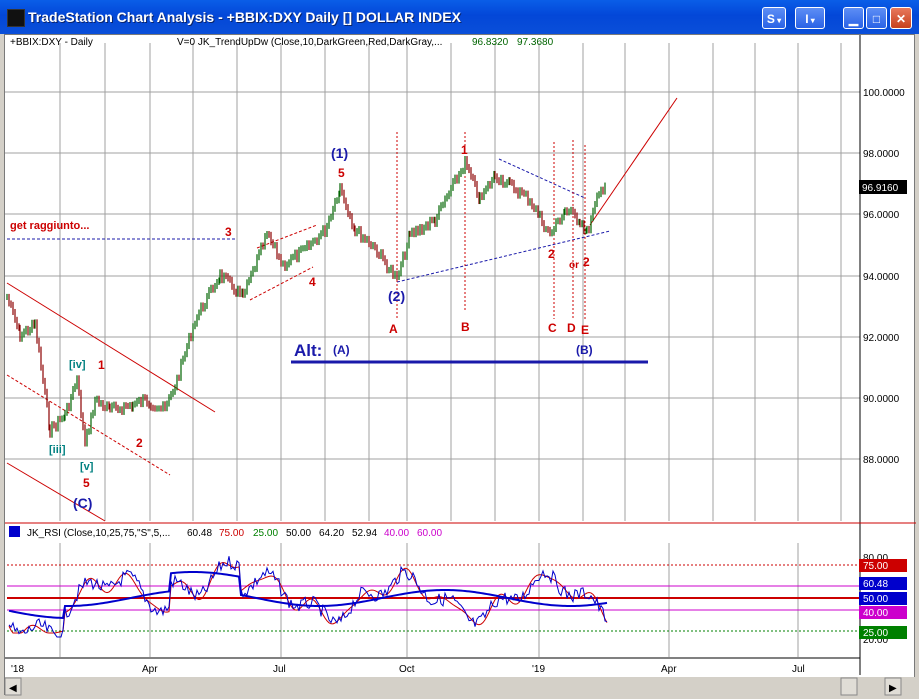  I want to click on s-dropdown-icon: ▾, so click(778, 20).